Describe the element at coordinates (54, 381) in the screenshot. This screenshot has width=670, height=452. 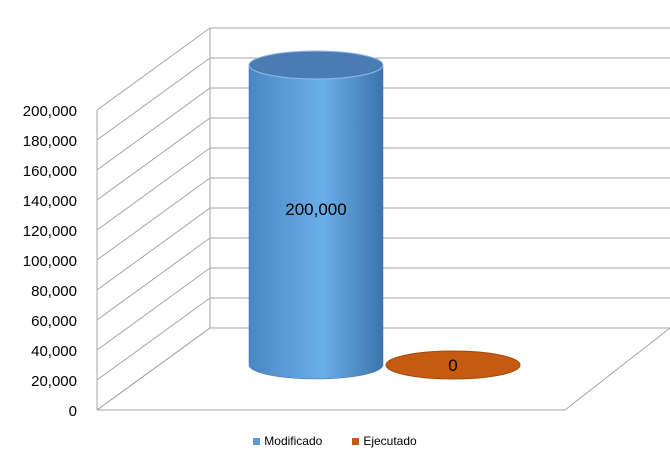
I see `y-tick-label: 20,000` at that location.